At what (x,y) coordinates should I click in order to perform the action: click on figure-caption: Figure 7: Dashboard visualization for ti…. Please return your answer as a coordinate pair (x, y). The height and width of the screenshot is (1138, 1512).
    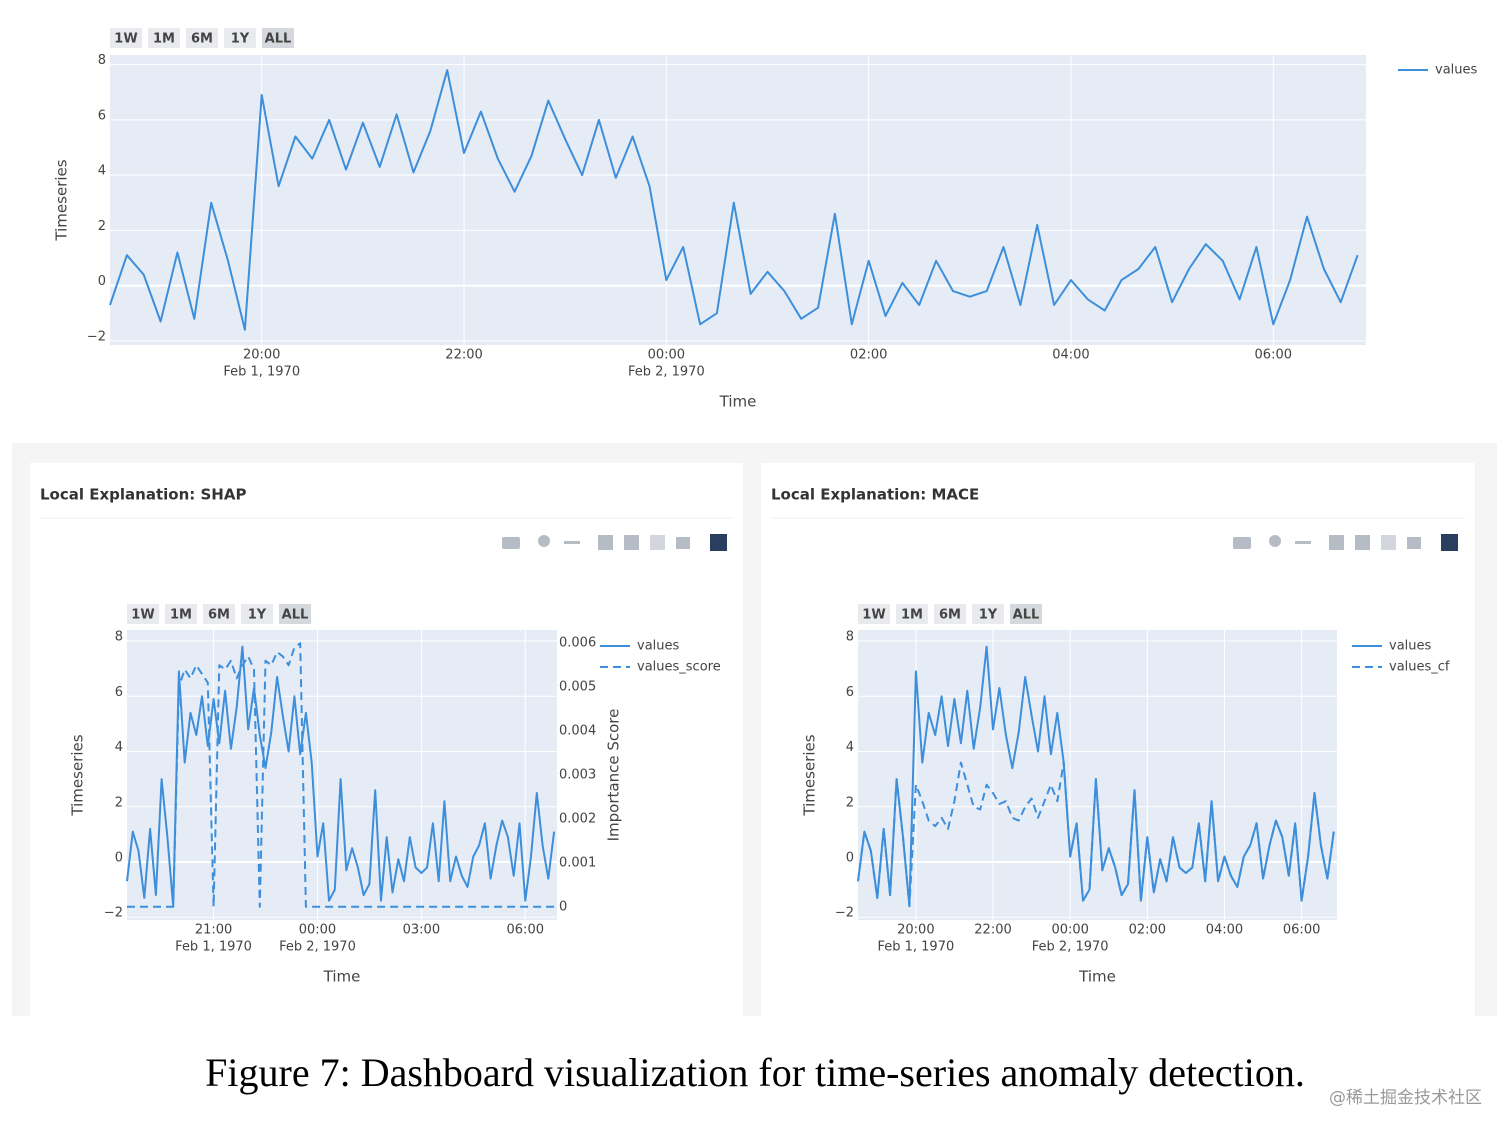
    Looking at the image, I should click on (755, 1072).